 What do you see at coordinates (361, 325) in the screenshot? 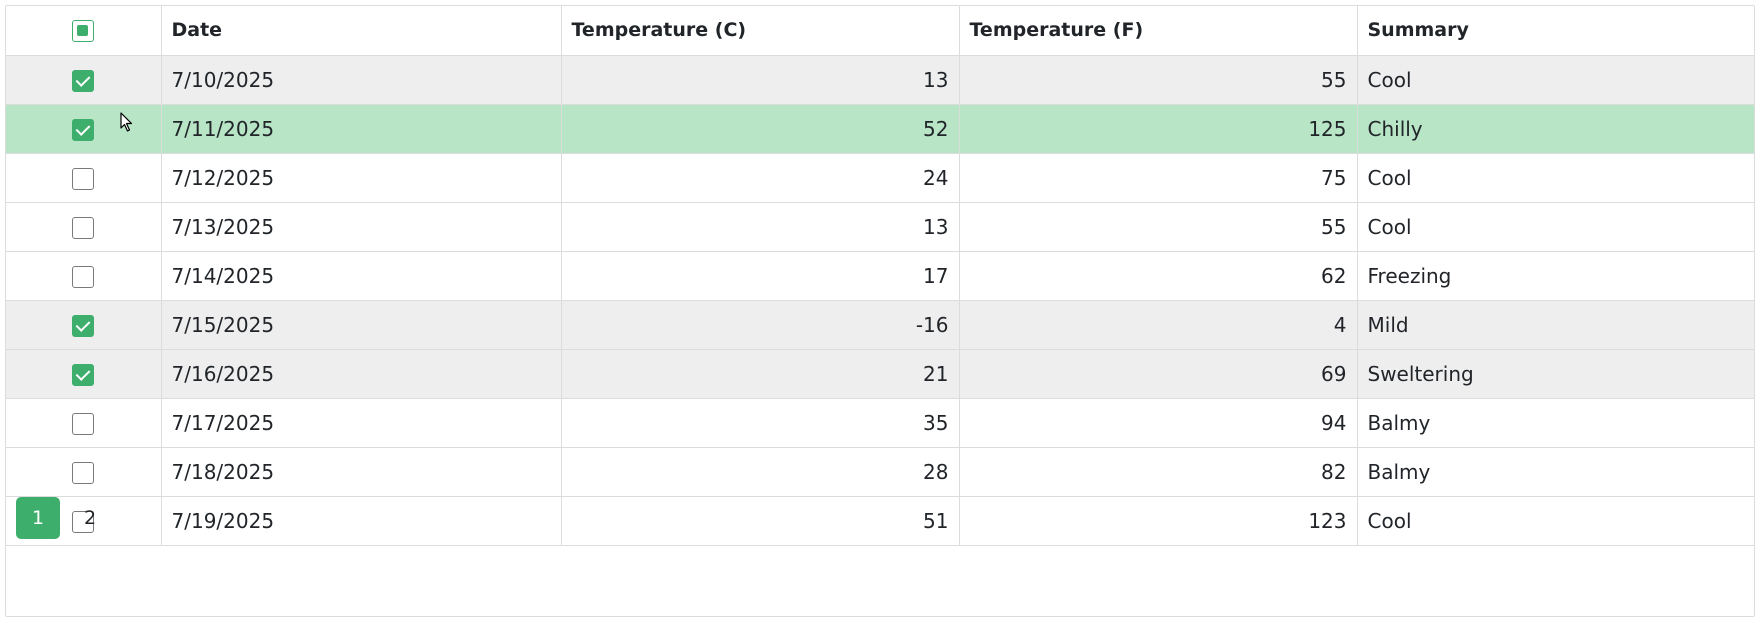
I see `date-cell: 7/15/2025` at bounding box center [361, 325].